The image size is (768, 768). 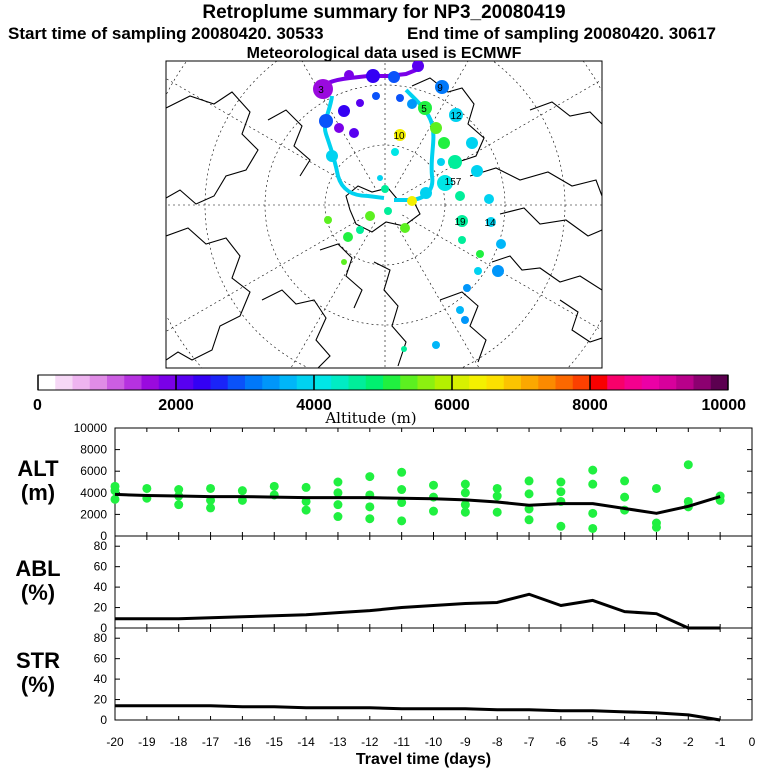 I want to click on coastline, so click(x=390, y=314).